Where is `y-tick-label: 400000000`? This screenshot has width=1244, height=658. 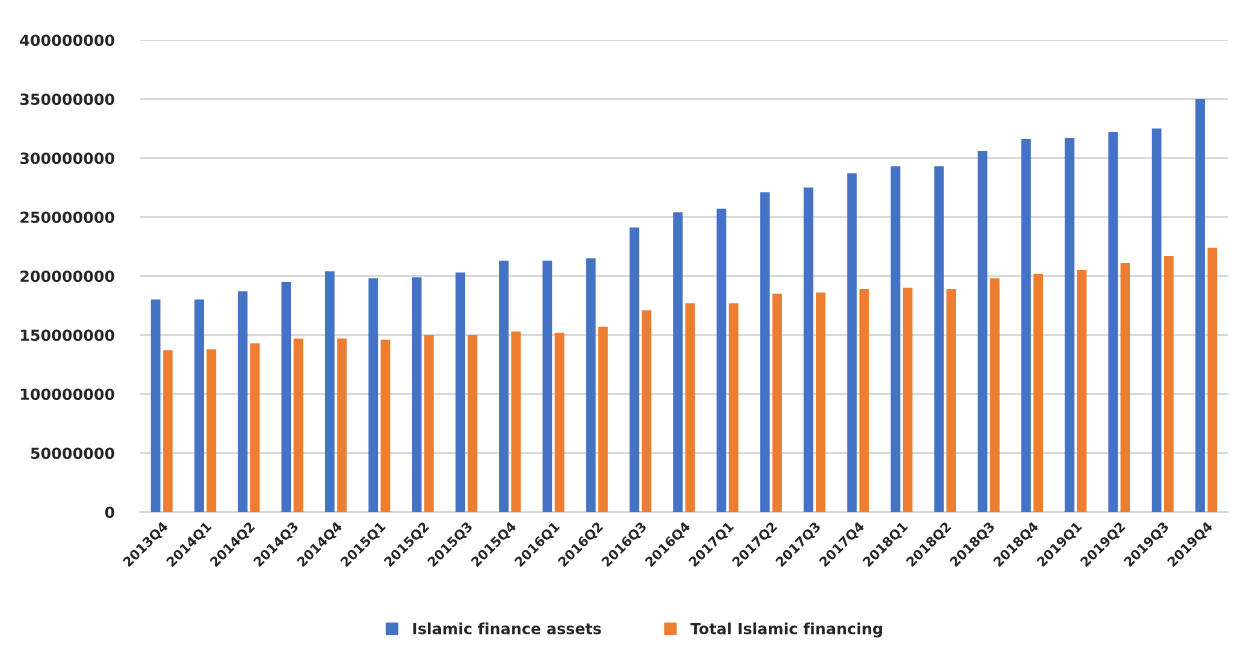 y-tick-label: 400000000 is located at coordinates (67, 40).